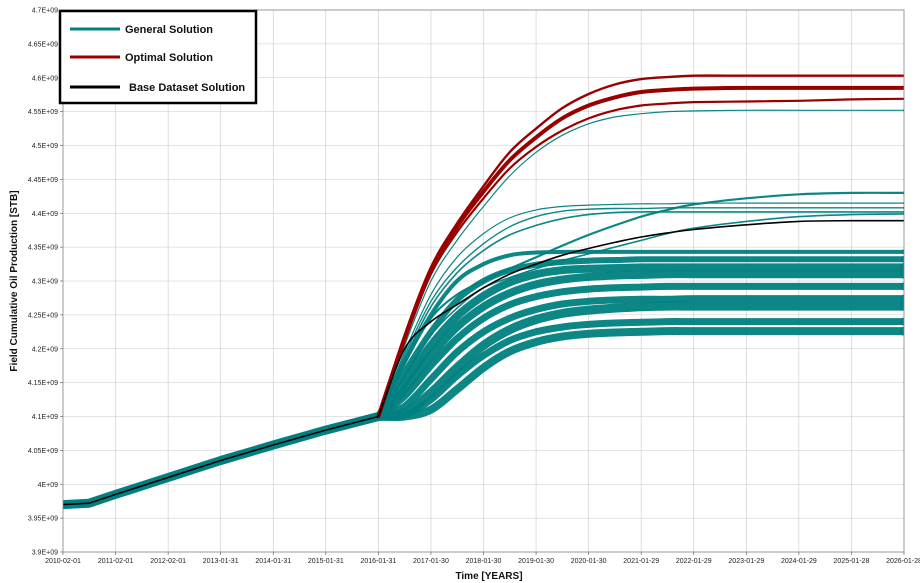 The height and width of the screenshot is (583, 920). What do you see at coordinates (378, 561) in the screenshot?
I see `x-tick-label: 2016-01-31` at bounding box center [378, 561].